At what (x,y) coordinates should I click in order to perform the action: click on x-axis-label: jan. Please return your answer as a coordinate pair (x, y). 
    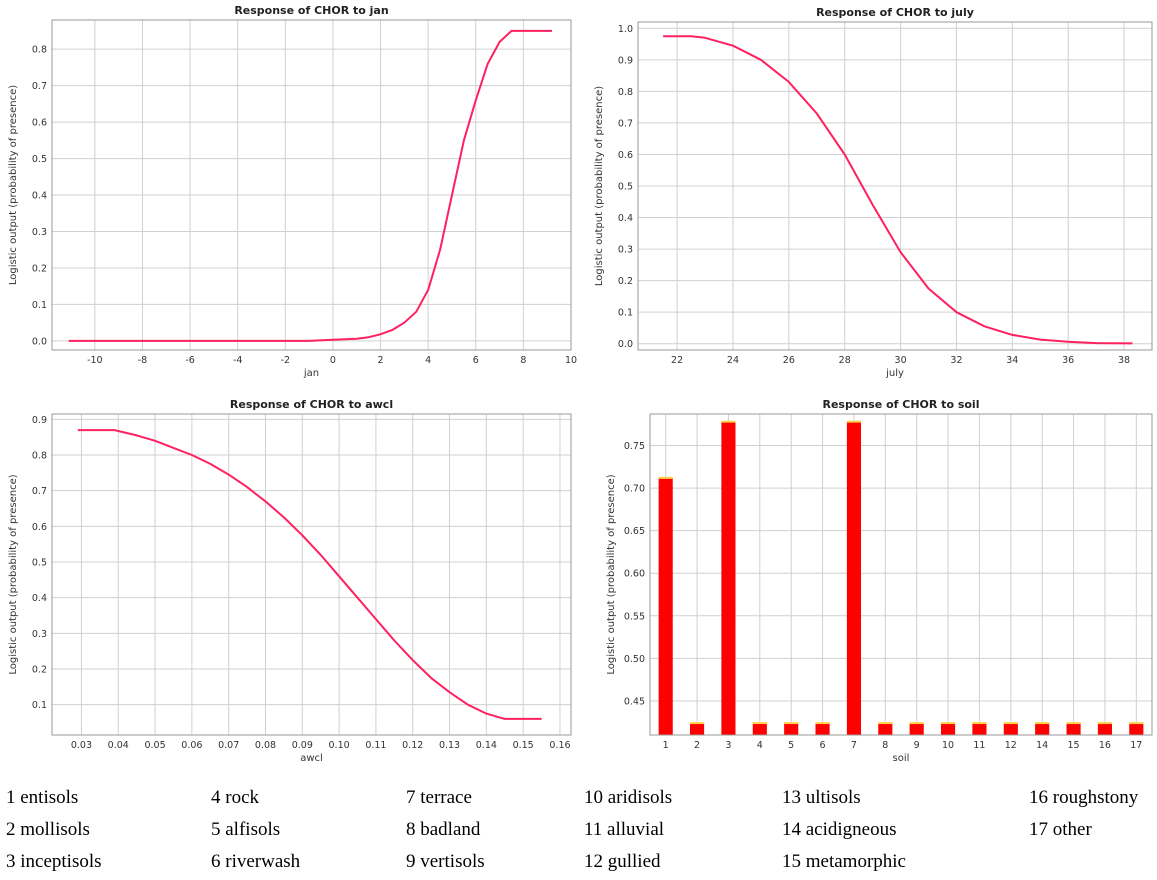
    Looking at the image, I should click on (311, 373).